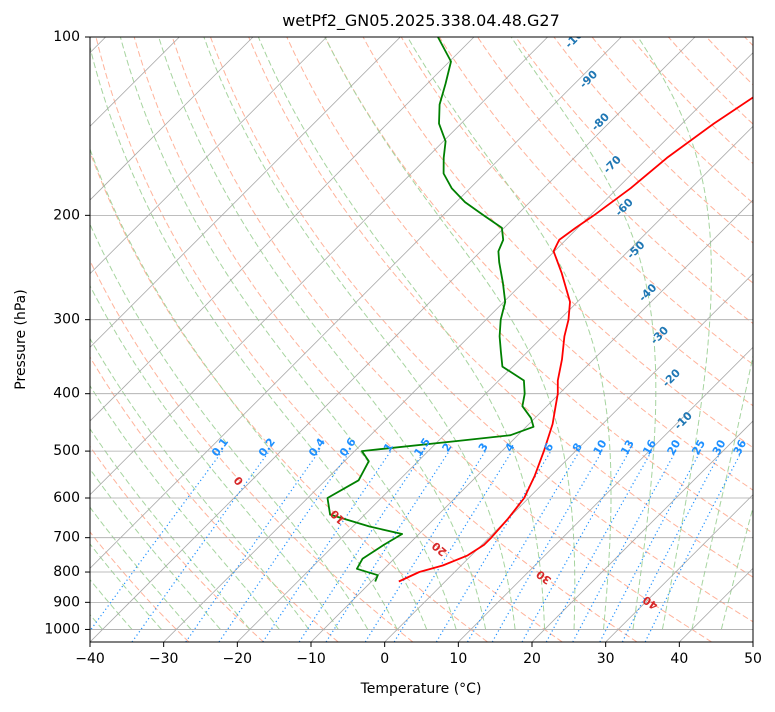  What do you see at coordinates (606, 659) in the screenshot?
I see `x-tick-label: 30` at bounding box center [606, 659].